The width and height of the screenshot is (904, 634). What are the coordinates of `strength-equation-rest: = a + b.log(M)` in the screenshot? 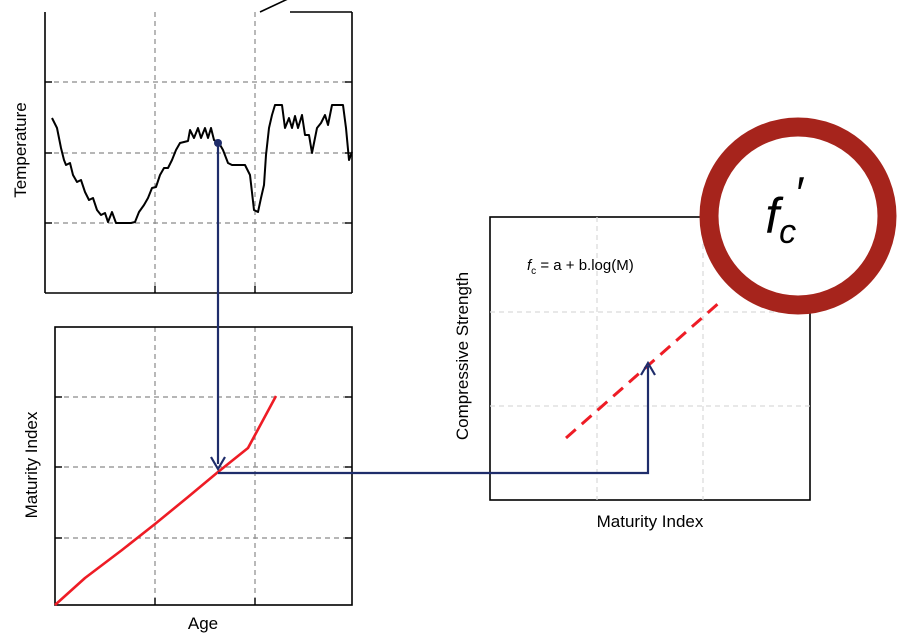 It's located at (585, 265).